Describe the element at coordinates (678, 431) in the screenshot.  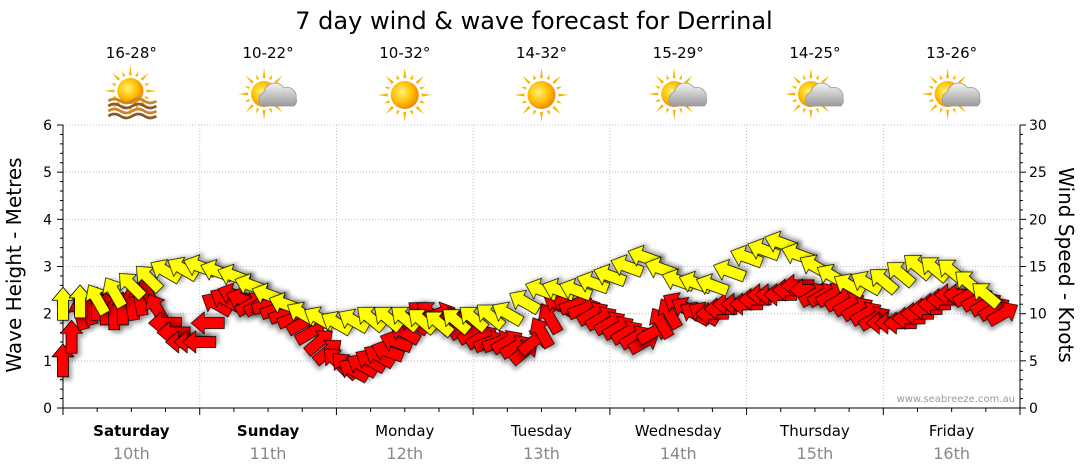
I see `day-name: Wednesday` at that location.